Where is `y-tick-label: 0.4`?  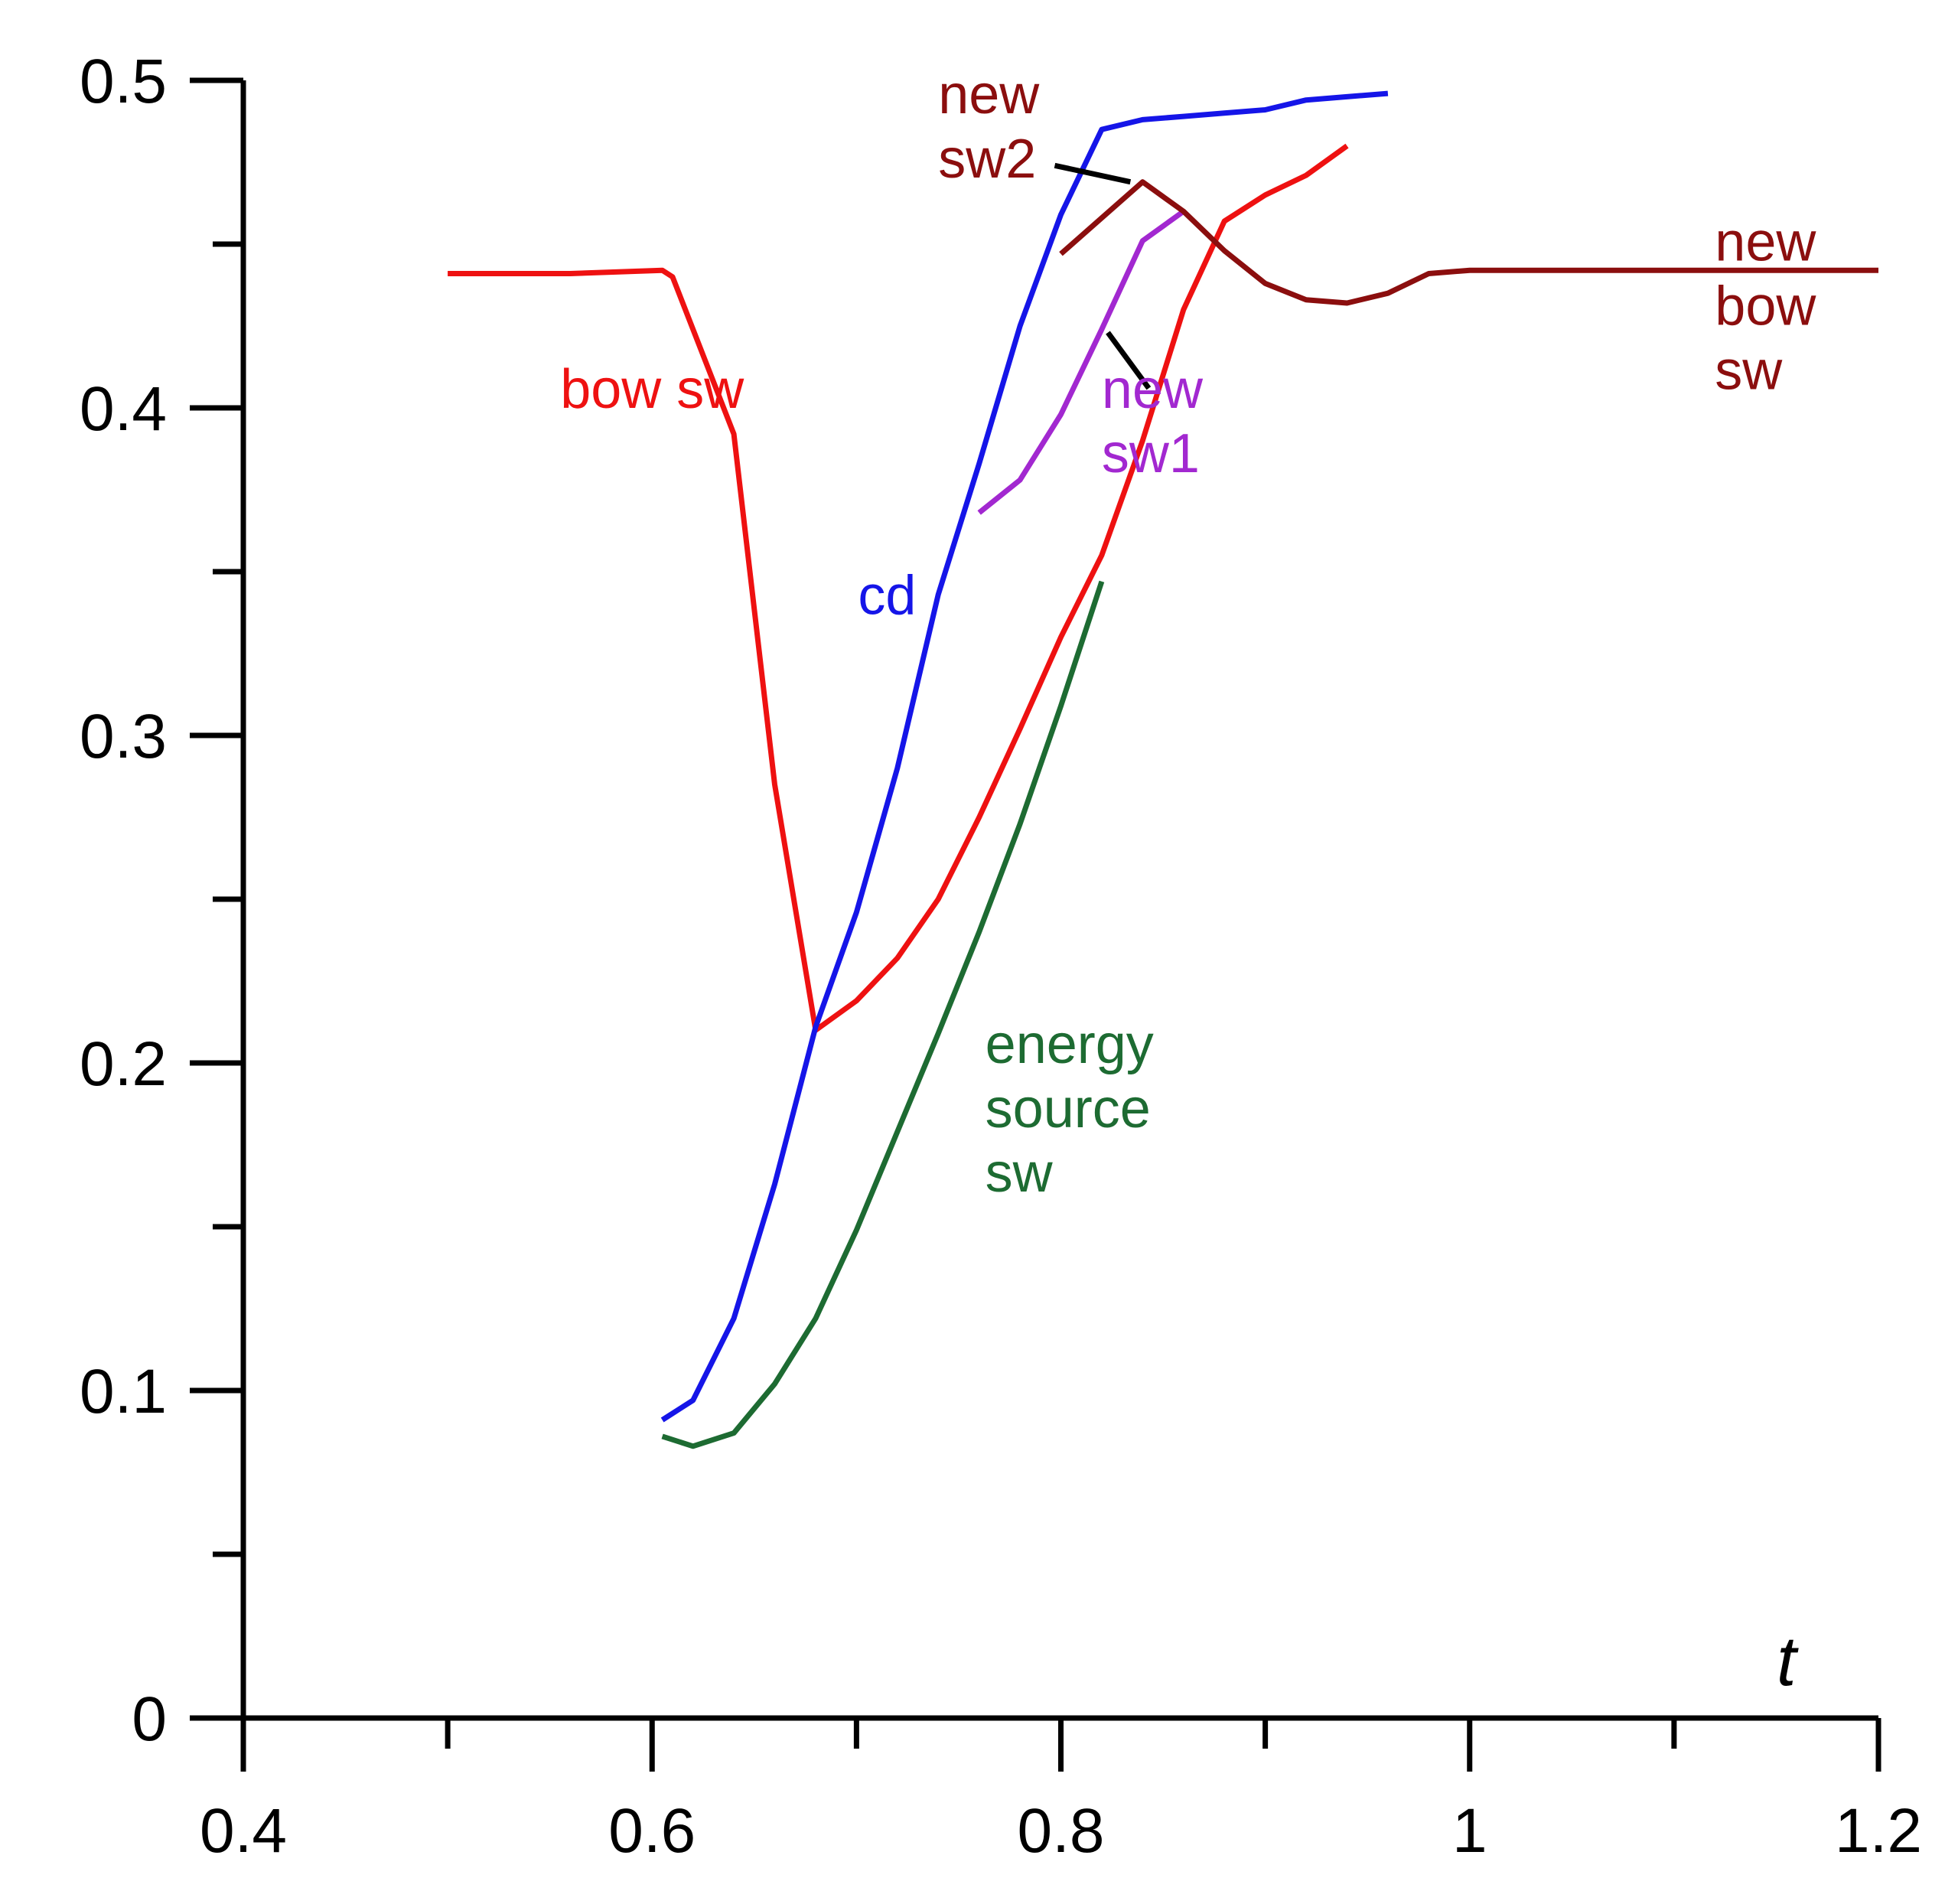 y-tick-label: 0.4 is located at coordinates (124, 409).